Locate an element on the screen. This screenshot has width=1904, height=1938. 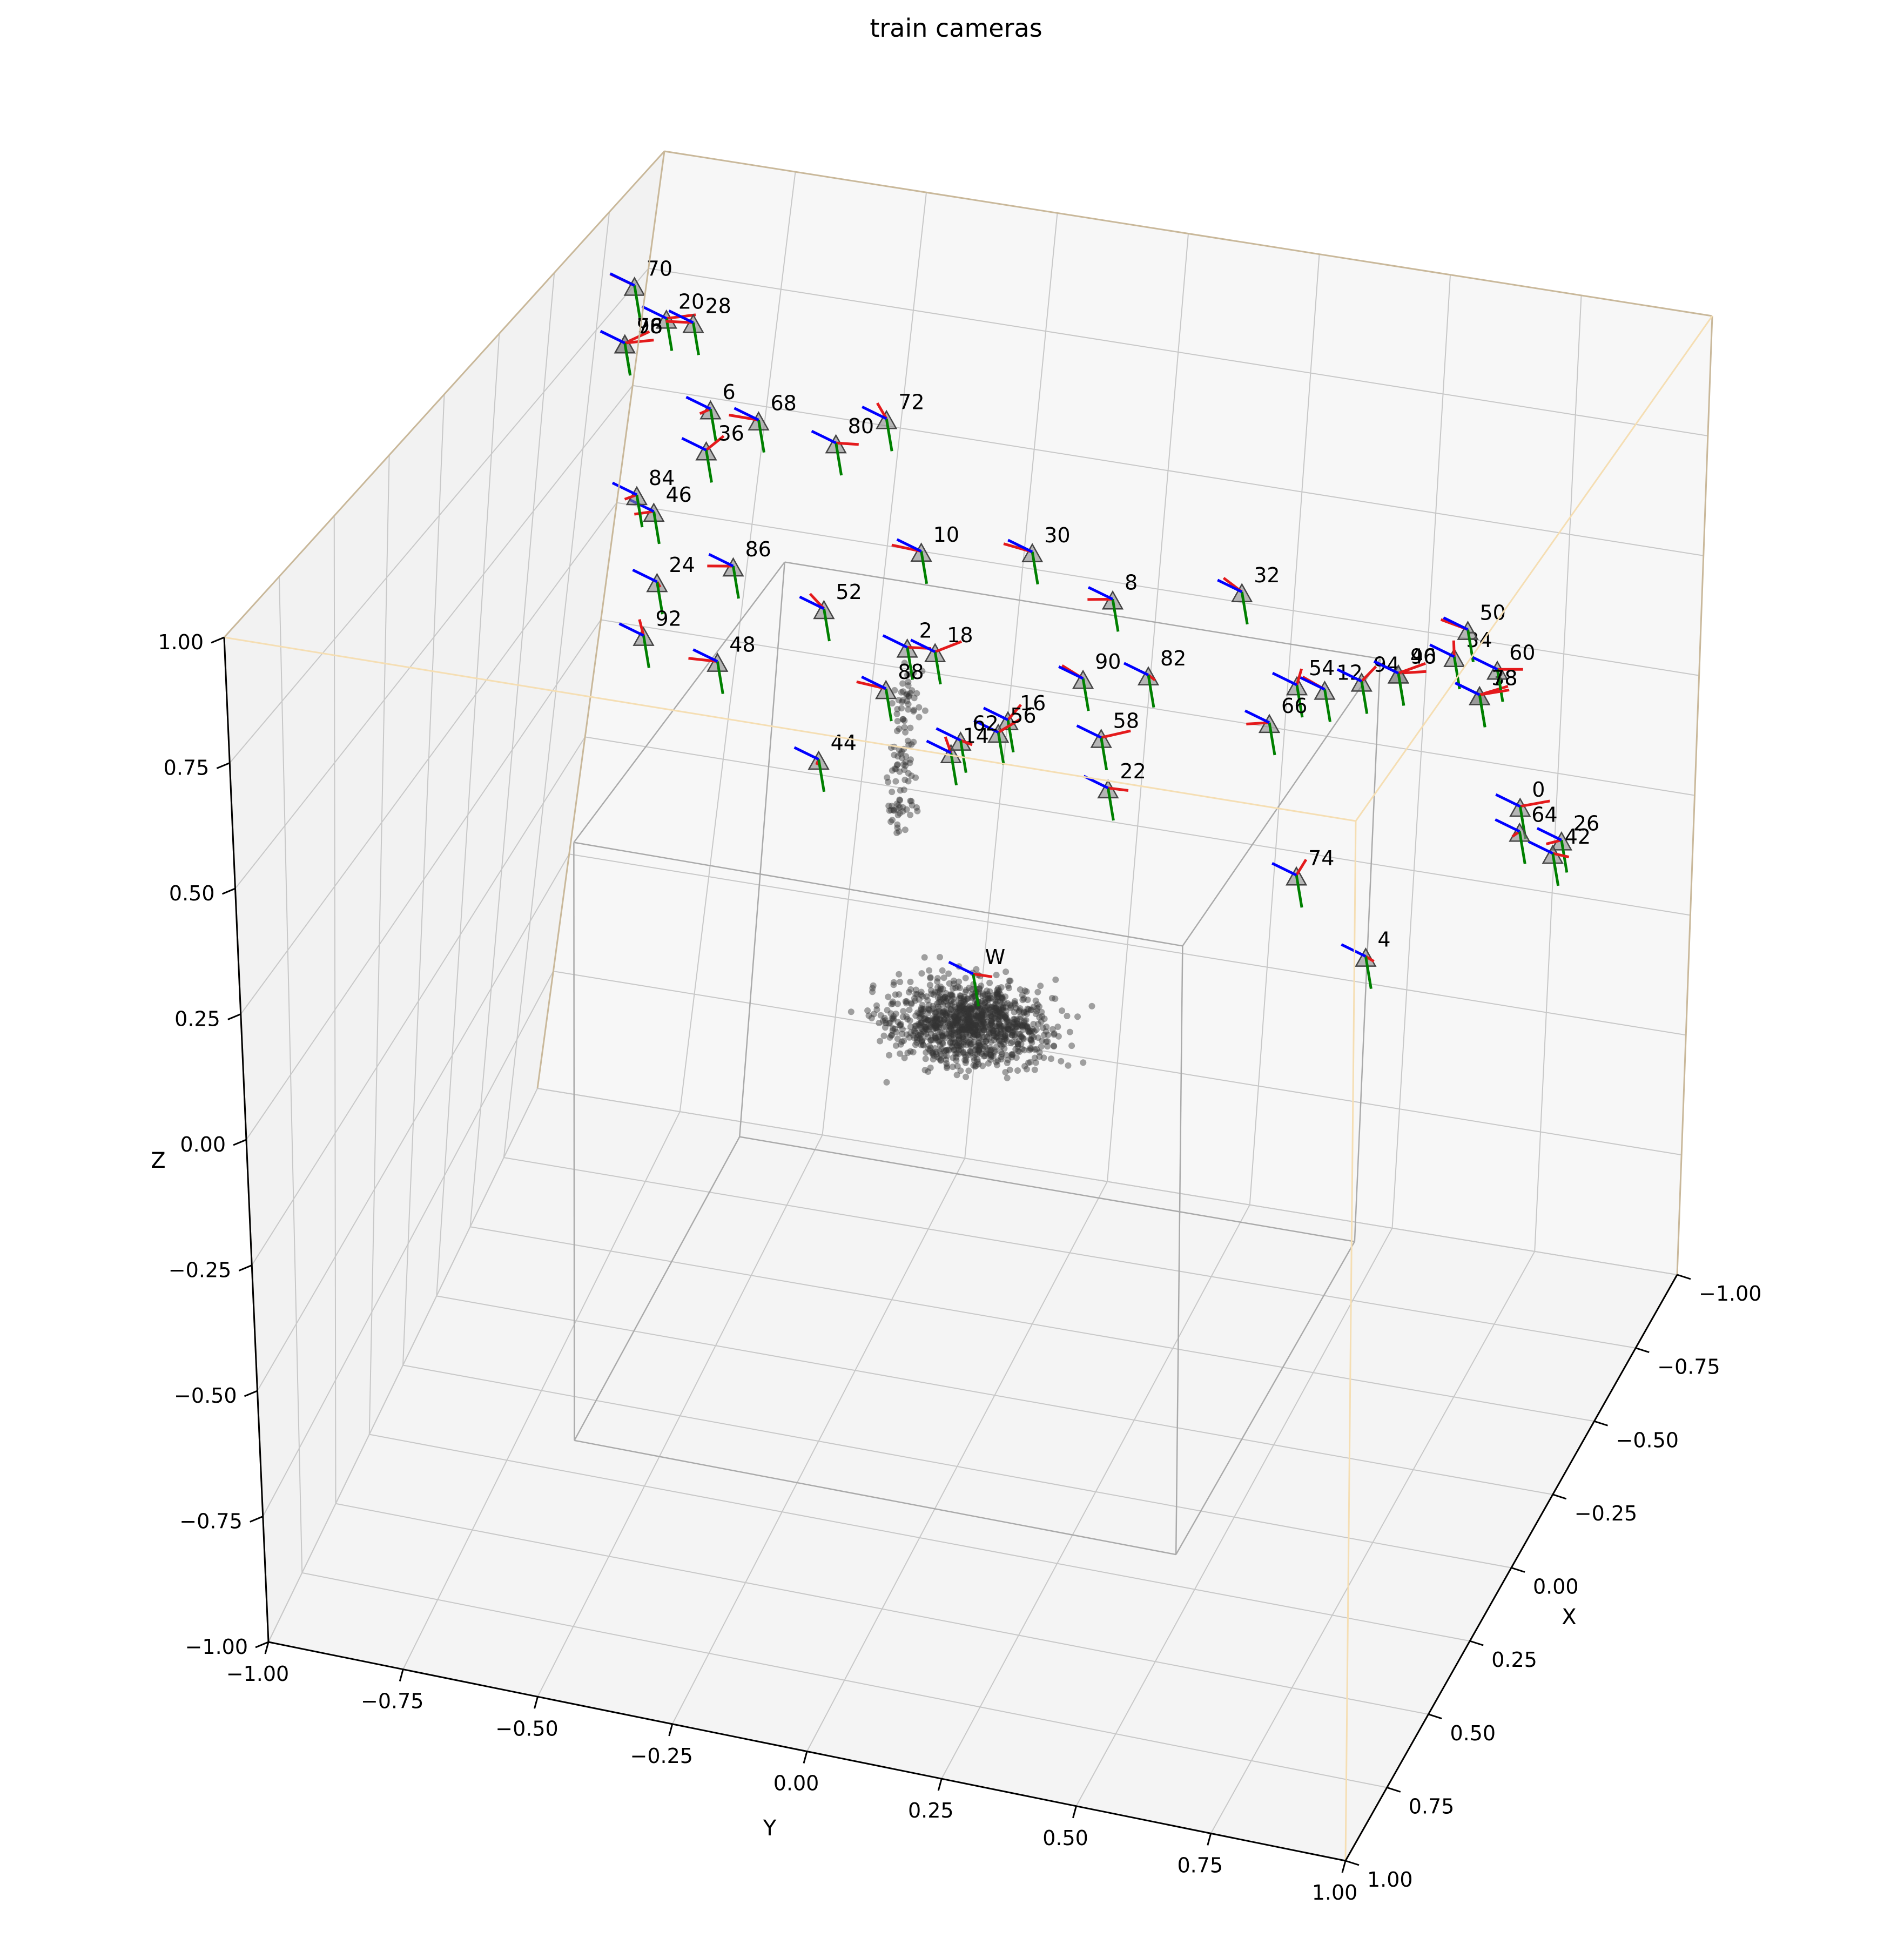
camera-label: 26 is located at coordinates (1586, 823).